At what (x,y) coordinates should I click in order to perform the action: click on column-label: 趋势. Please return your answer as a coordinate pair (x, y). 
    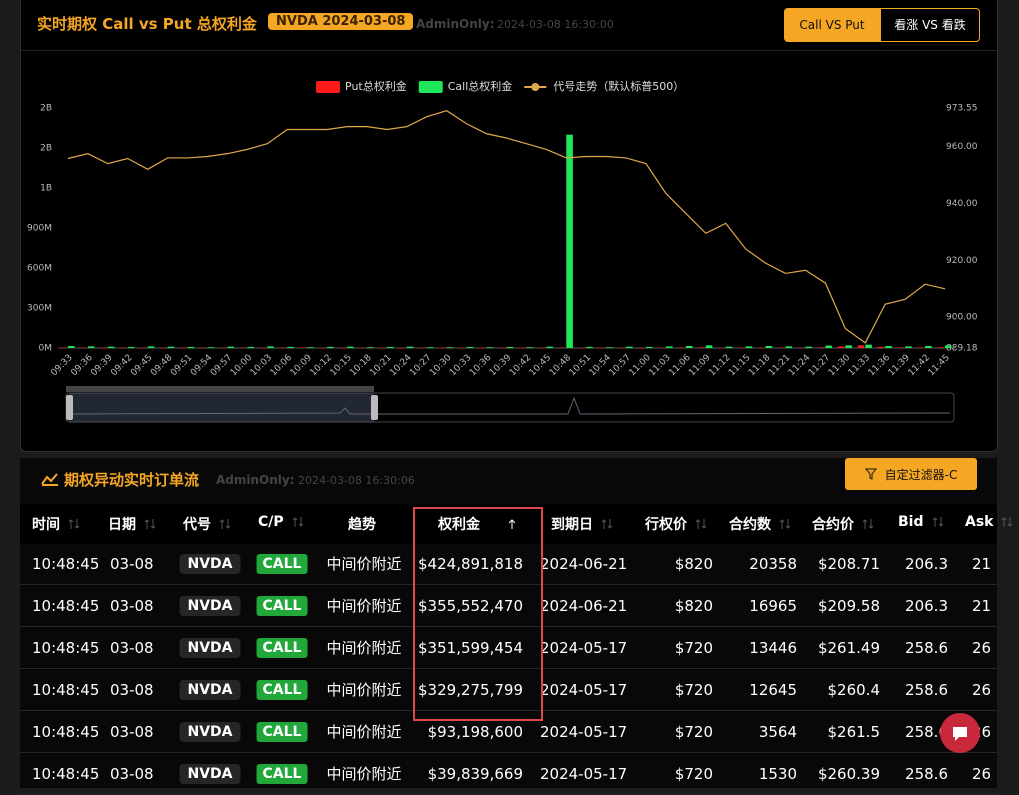
    Looking at the image, I should click on (362, 525).